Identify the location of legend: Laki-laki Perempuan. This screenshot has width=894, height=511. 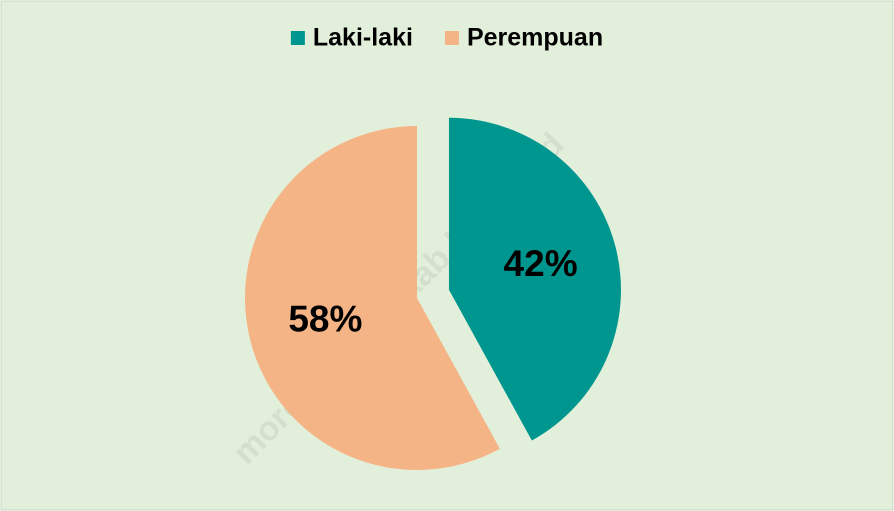
(446, 38).